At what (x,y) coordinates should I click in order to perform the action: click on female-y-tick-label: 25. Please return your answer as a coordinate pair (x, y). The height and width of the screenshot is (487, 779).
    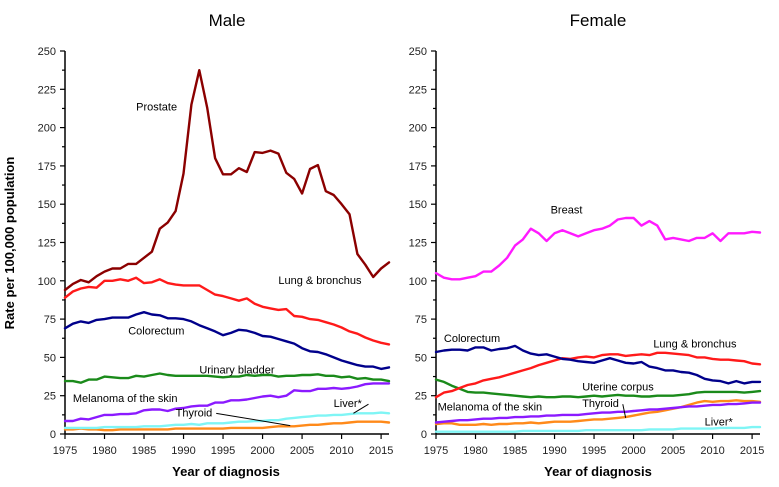
    Looking at the image, I should click on (421, 397).